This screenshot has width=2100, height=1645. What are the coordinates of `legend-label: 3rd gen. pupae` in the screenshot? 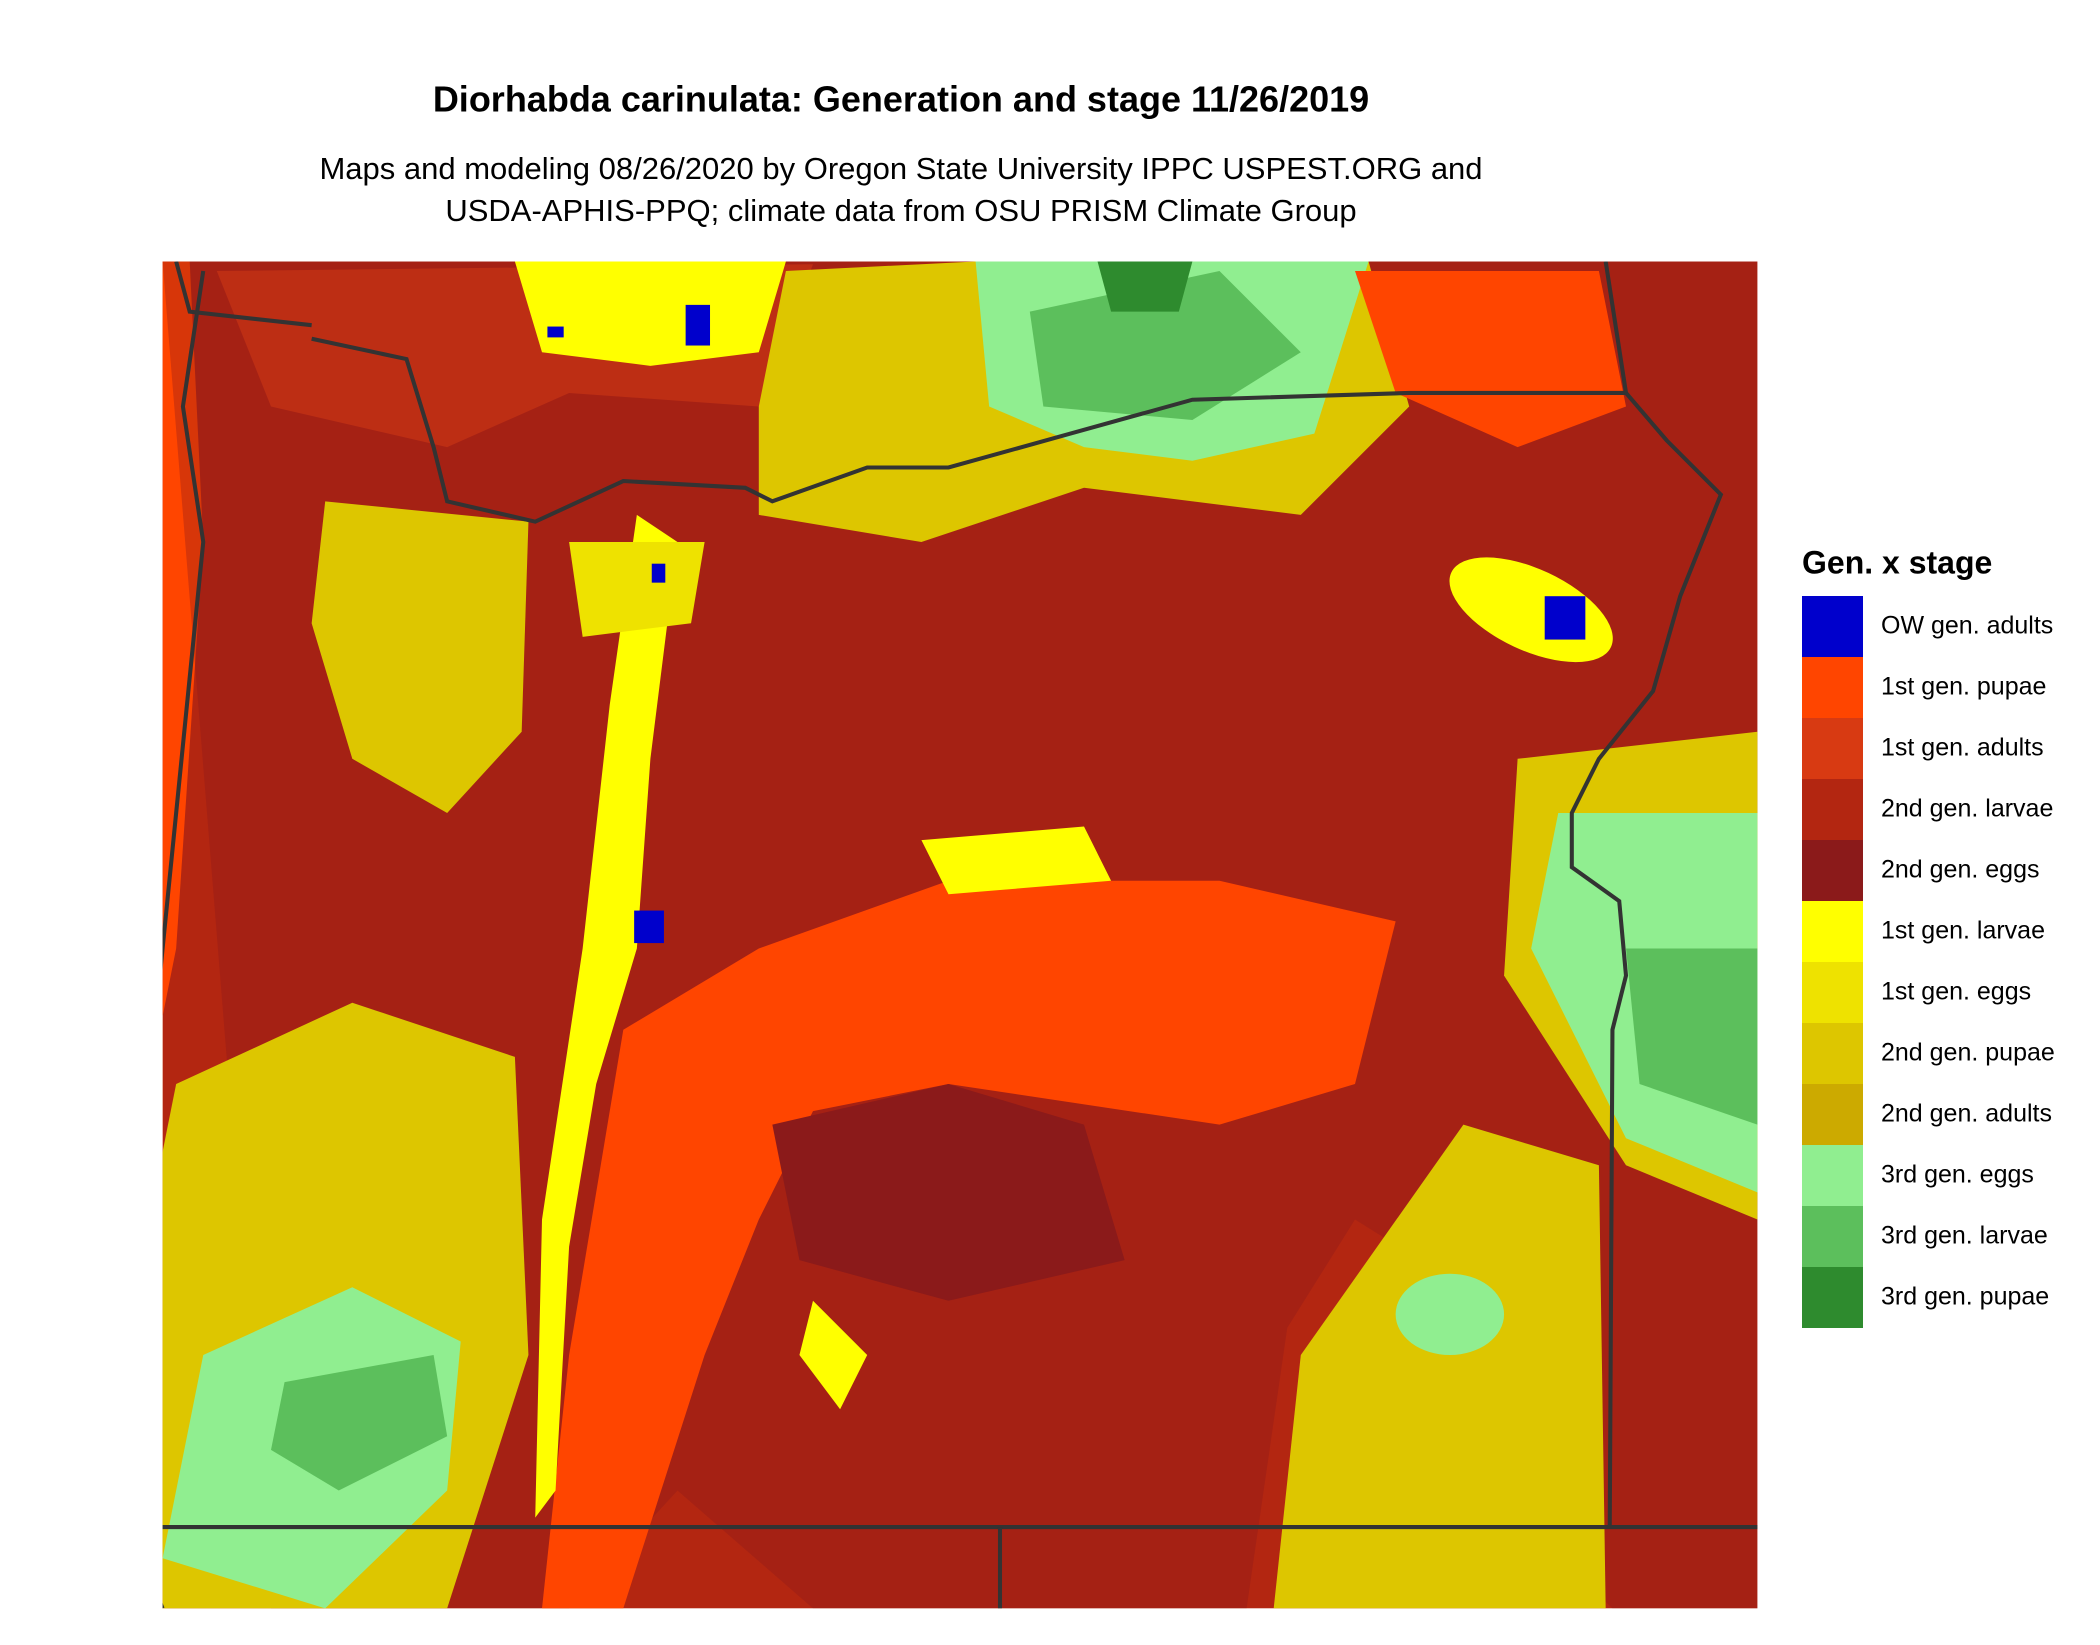 It's located at (1965, 1297).